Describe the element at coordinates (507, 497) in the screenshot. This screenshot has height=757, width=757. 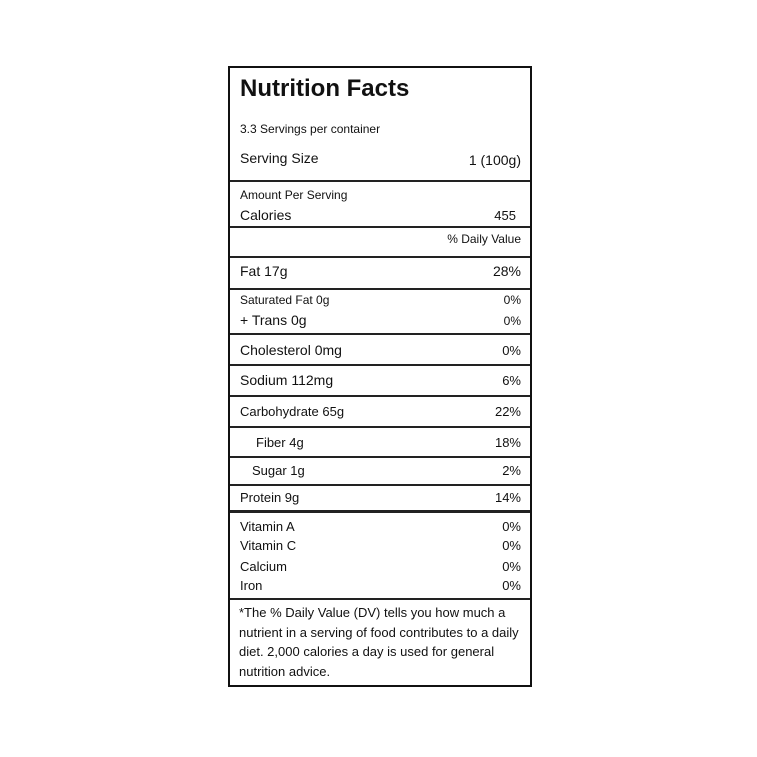
I see `nutrient-dv: 14%` at that location.